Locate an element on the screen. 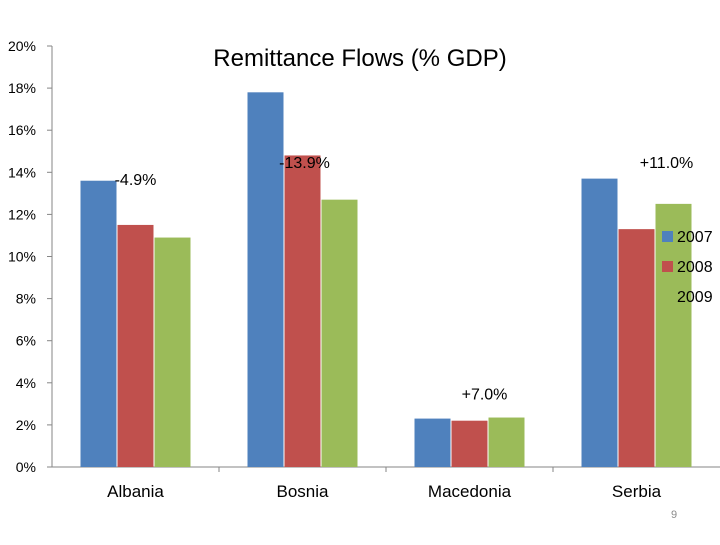  bar-2007-macedonia is located at coordinates (432, 442).